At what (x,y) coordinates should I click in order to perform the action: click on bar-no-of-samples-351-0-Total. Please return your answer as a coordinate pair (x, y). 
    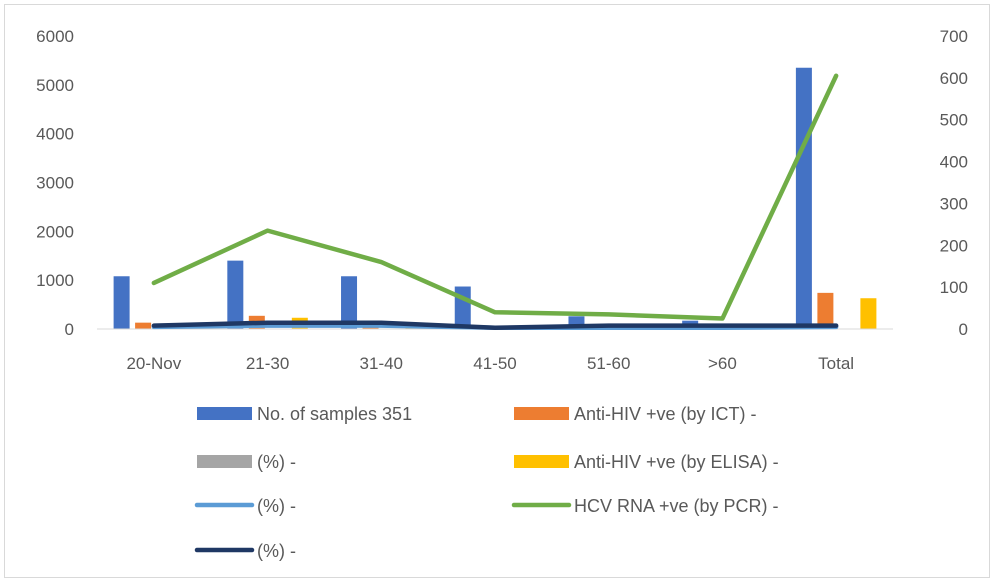
    Looking at the image, I should click on (803, 198).